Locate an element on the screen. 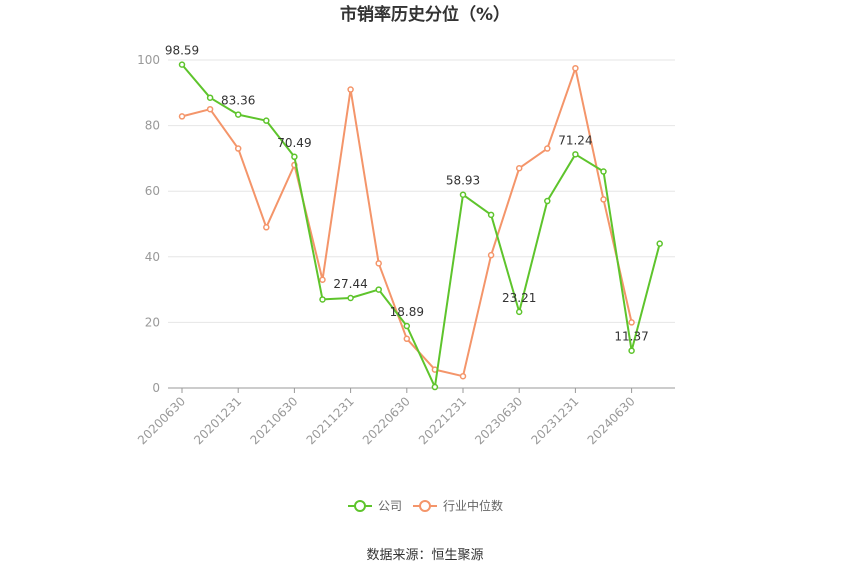 The height and width of the screenshot is (575, 850). y-tick-label: 0 is located at coordinates (156, 388).